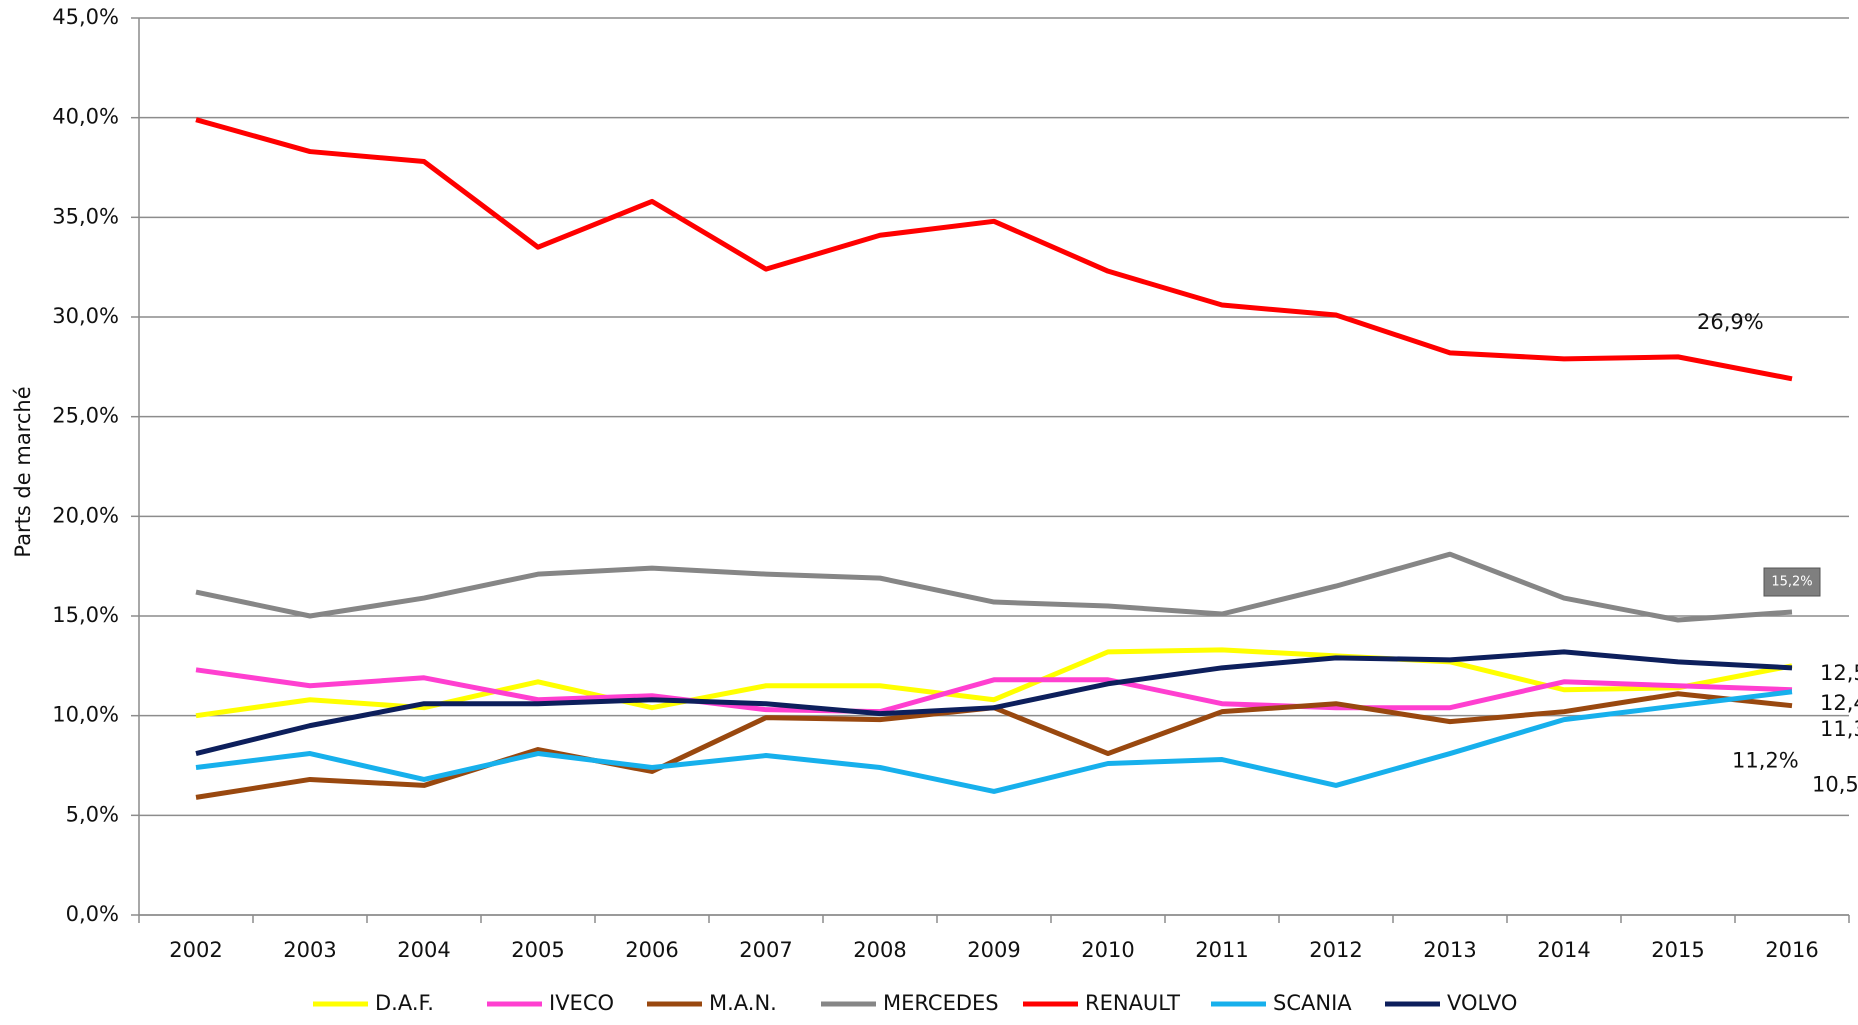  What do you see at coordinates (85, 515) in the screenshot?
I see `y-tick-label: 20,0%` at bounding box center [85, 515].